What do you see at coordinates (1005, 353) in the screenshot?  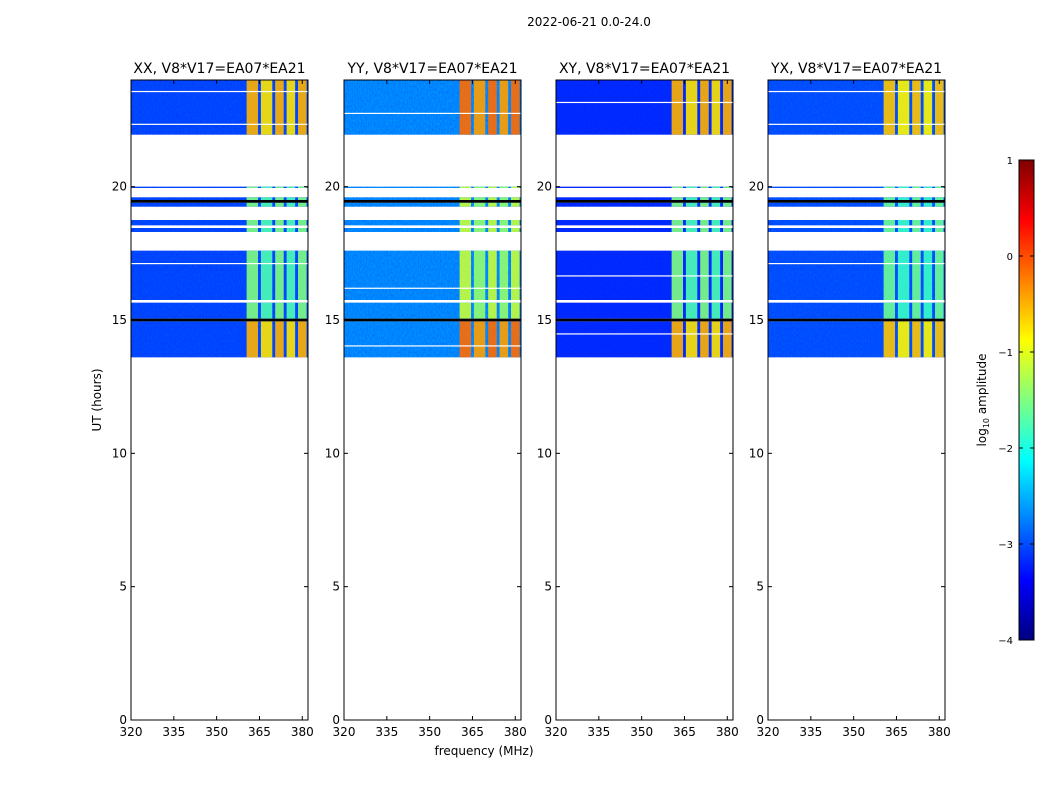 I see `colorbar-tick-label: −1` at bounding box center [1005, 353].